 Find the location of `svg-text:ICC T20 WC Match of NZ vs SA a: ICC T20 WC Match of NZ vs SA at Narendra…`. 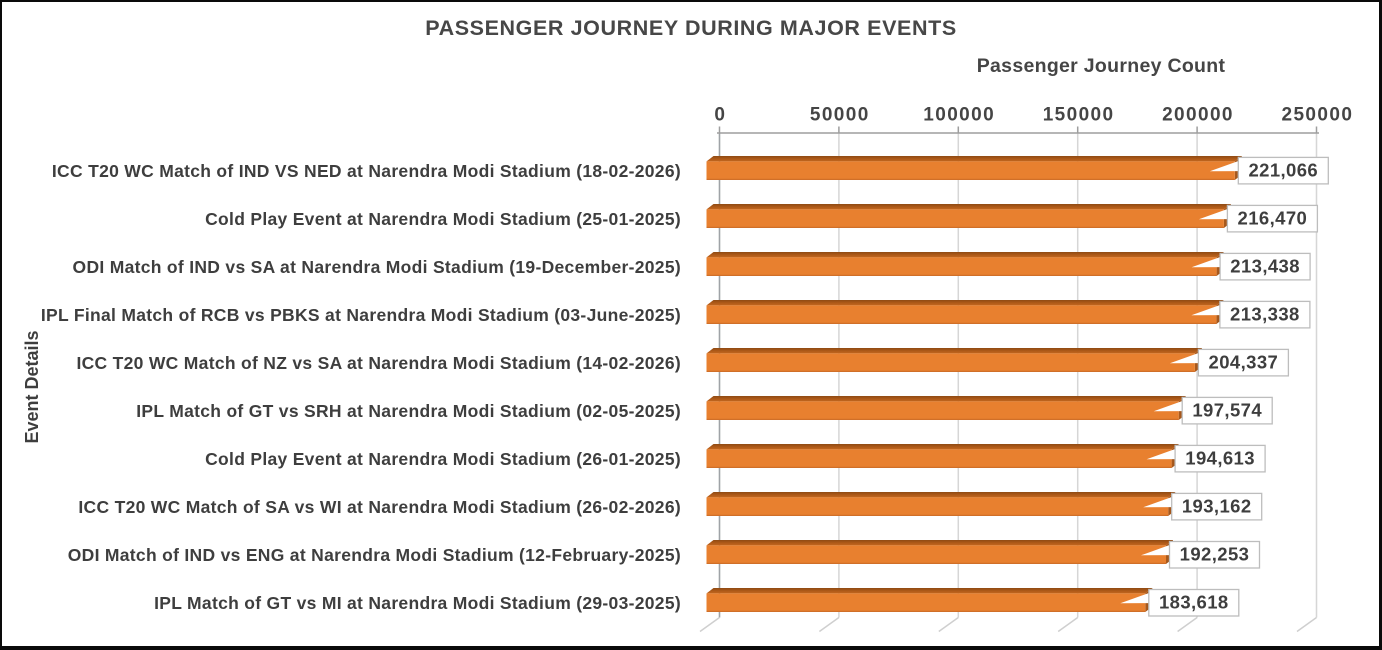

svg-text:ICC T20 WC Match of NZ vs SA a: ICC T20 WC Match of NZ vs SA at Narendra… is located at coordinates (378, 363).